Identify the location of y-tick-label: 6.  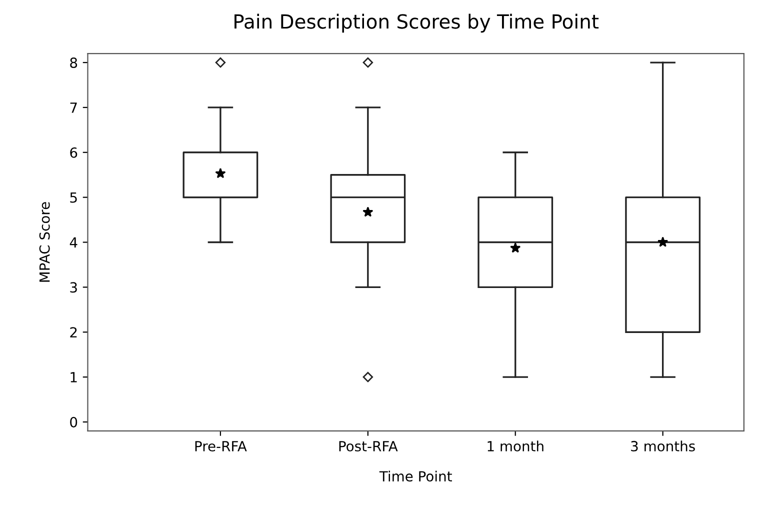
(74, 152).